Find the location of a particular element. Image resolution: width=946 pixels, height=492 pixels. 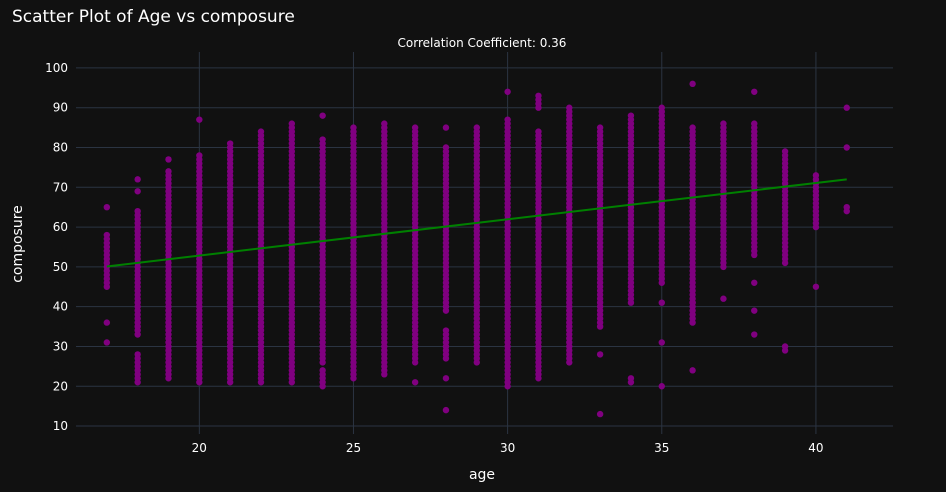

x-tick-label: 20 is located at coordinates (199, 448).